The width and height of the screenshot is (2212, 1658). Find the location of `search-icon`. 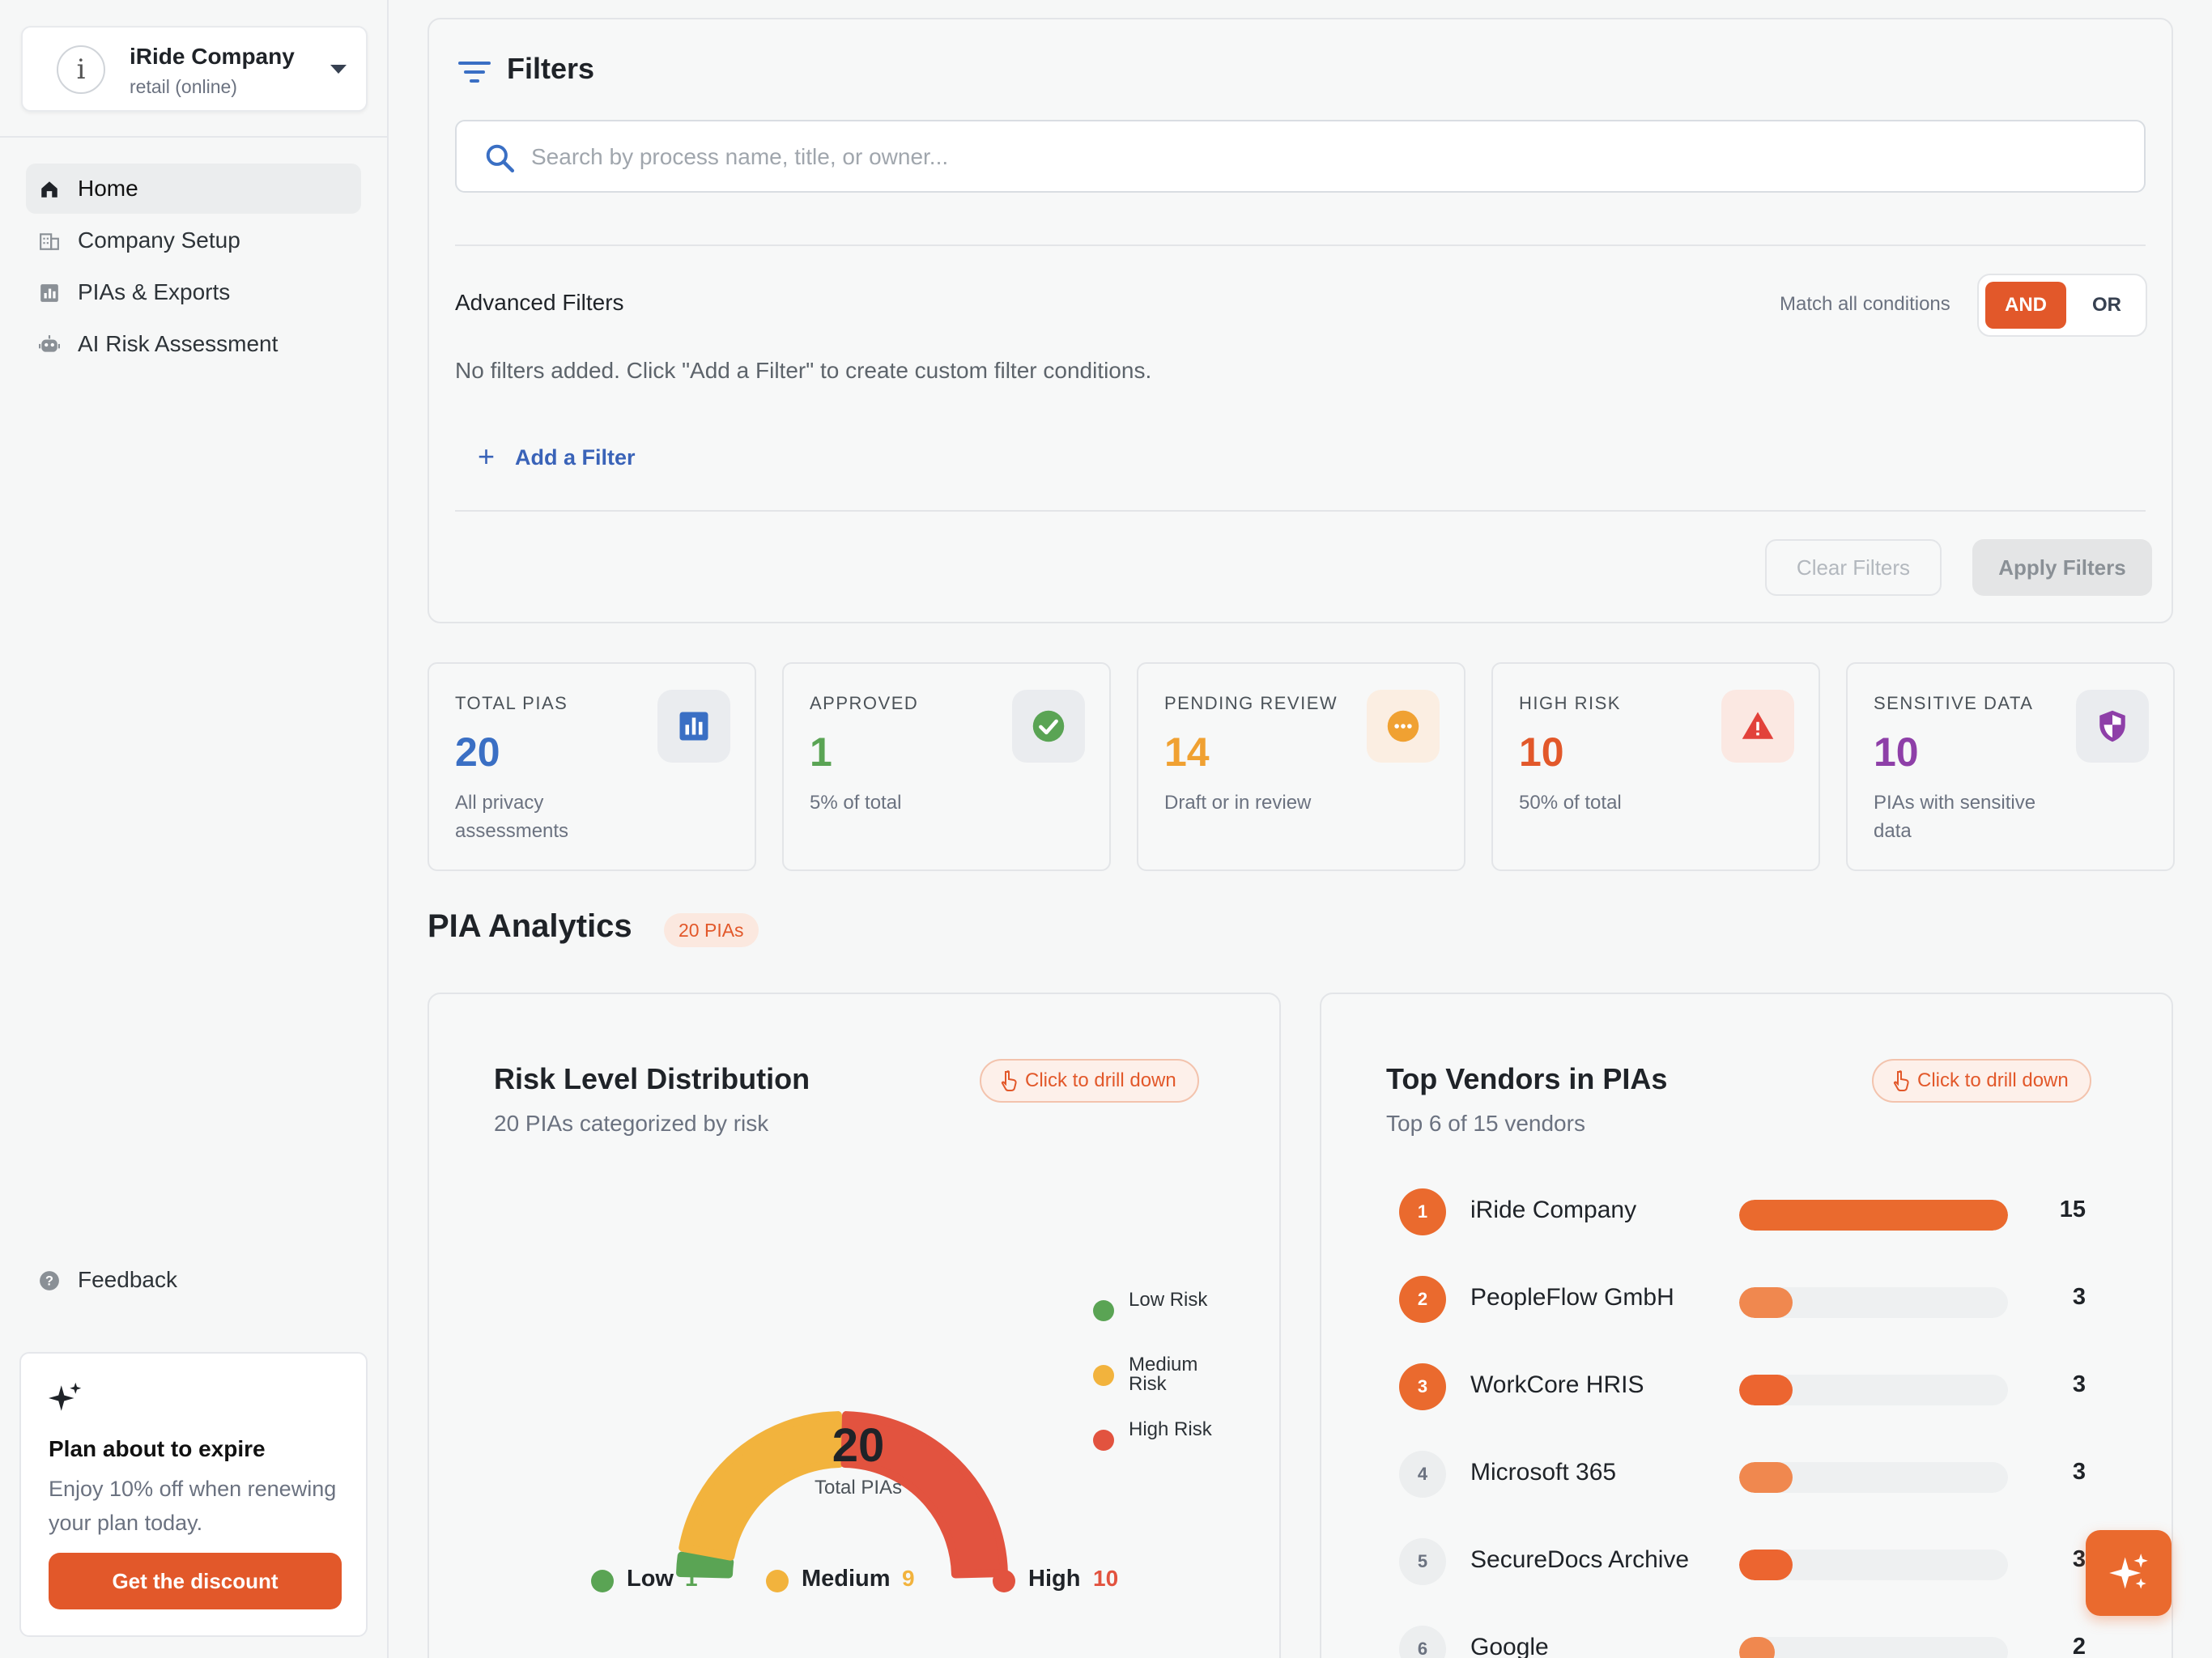

search-icon is located at coordinates (501, 158).